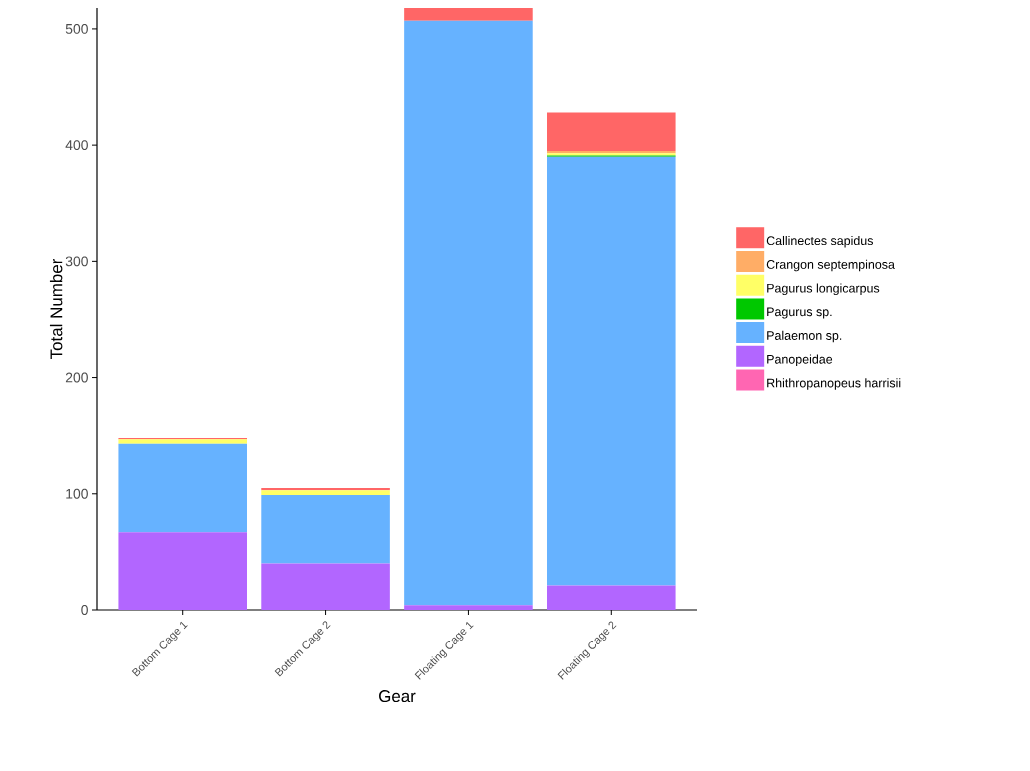  Describe the element at coordinates (77, 493) in the screenshot. I see `y-tick-label: 100` at that location.